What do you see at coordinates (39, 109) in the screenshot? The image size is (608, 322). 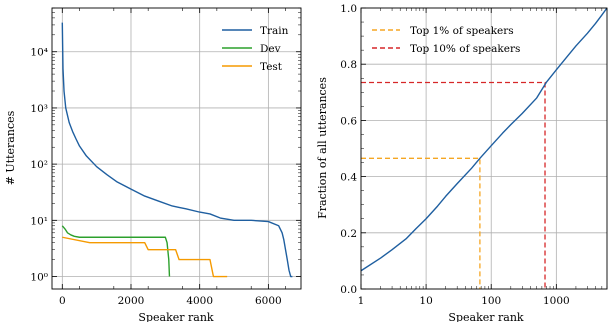 I see `left-y-tick-label: 10³` at bounding box center [39, 109].